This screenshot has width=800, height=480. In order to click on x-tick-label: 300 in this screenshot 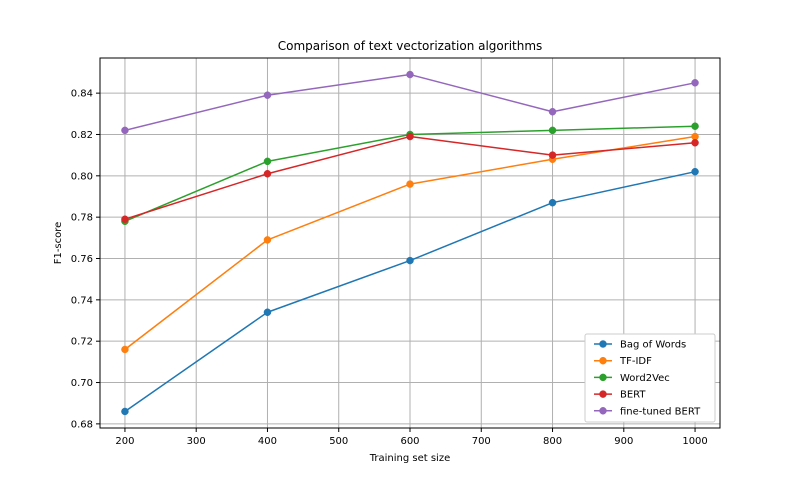, I will do `click(196, 441)`.